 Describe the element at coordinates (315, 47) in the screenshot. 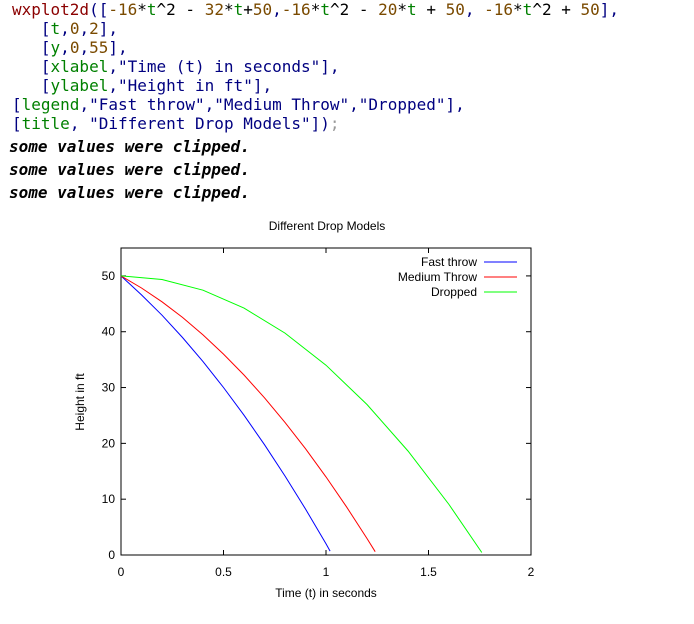

I see `code-line-3: [y,0,55],` at that location.